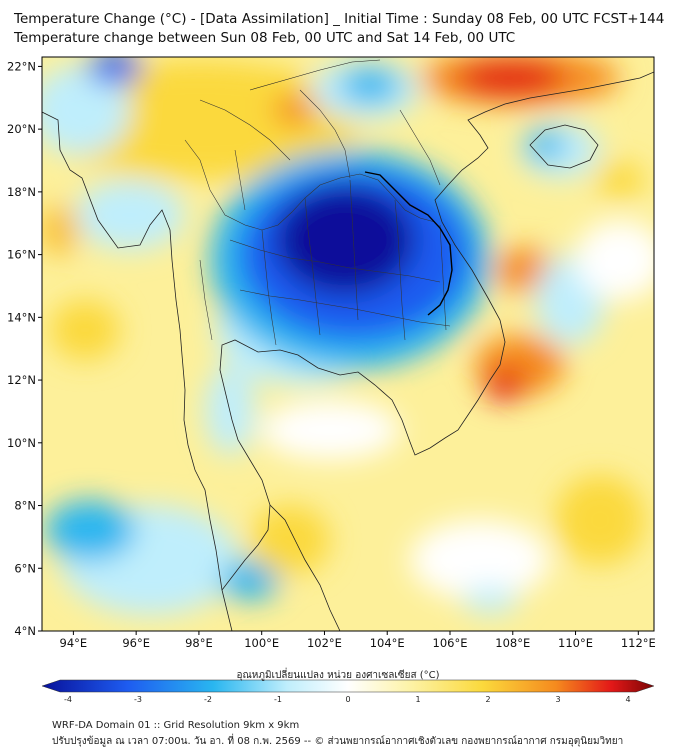  Describe the element at coordinates (21, 348) in the screenshot. I see `latitude-labels: 22°N 20°N 18°N 16°N 14°N 12°N 10°N 8°N 6°N 4°N` at that location.